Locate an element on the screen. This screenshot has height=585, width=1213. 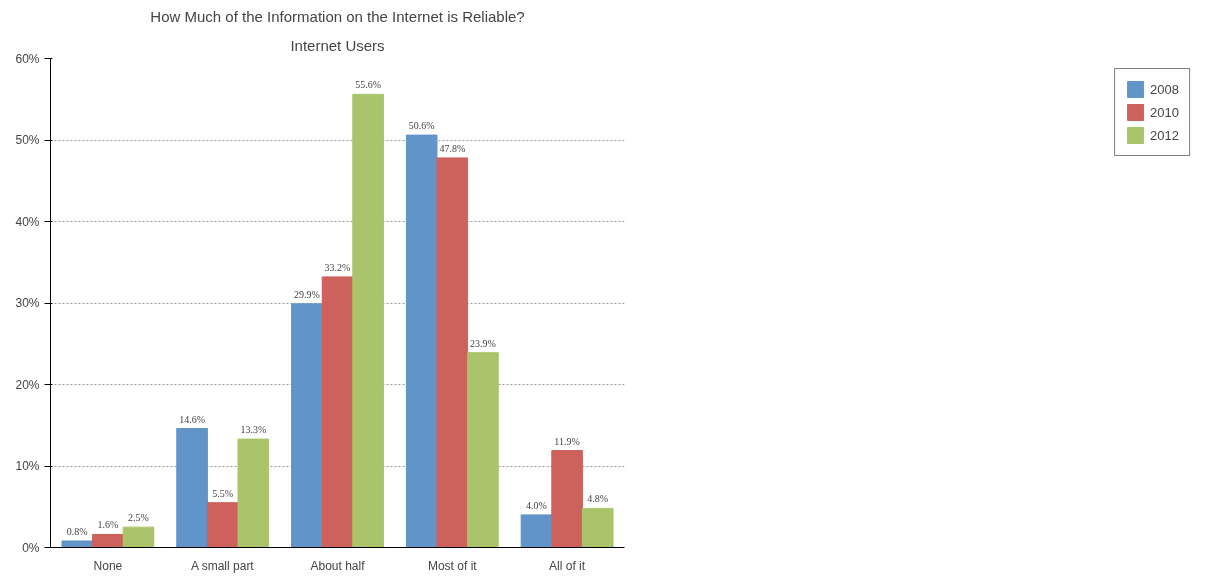
x-tick-label: Most of it is located at coordinates (452, 565).